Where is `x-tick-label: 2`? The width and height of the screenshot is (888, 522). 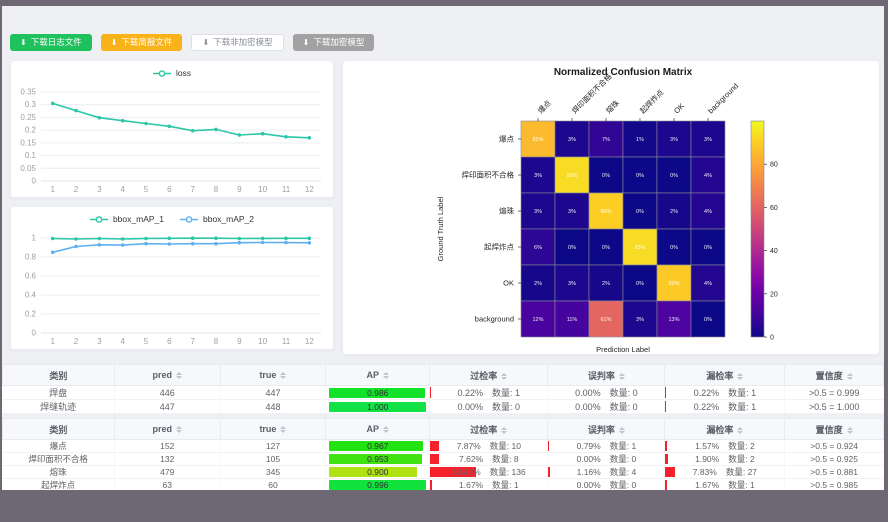
x-tick-label: 2 is located at coordinates (76, 189).